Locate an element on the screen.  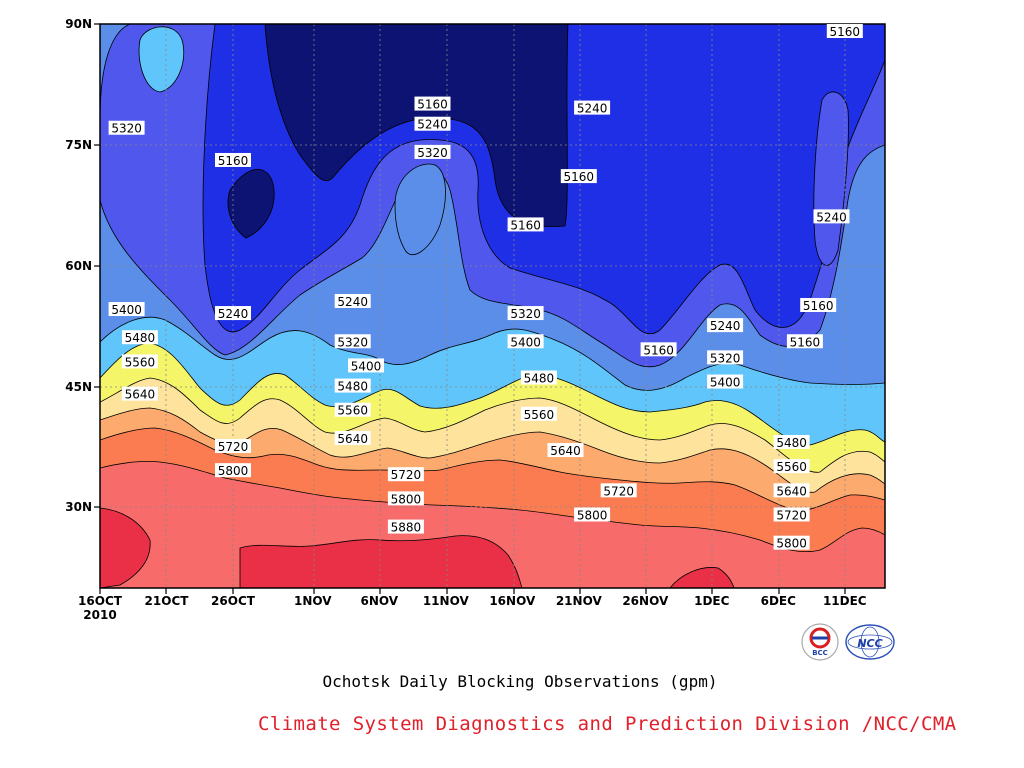
x-tick-label: 6NOV is located at coordinates (380, 601).